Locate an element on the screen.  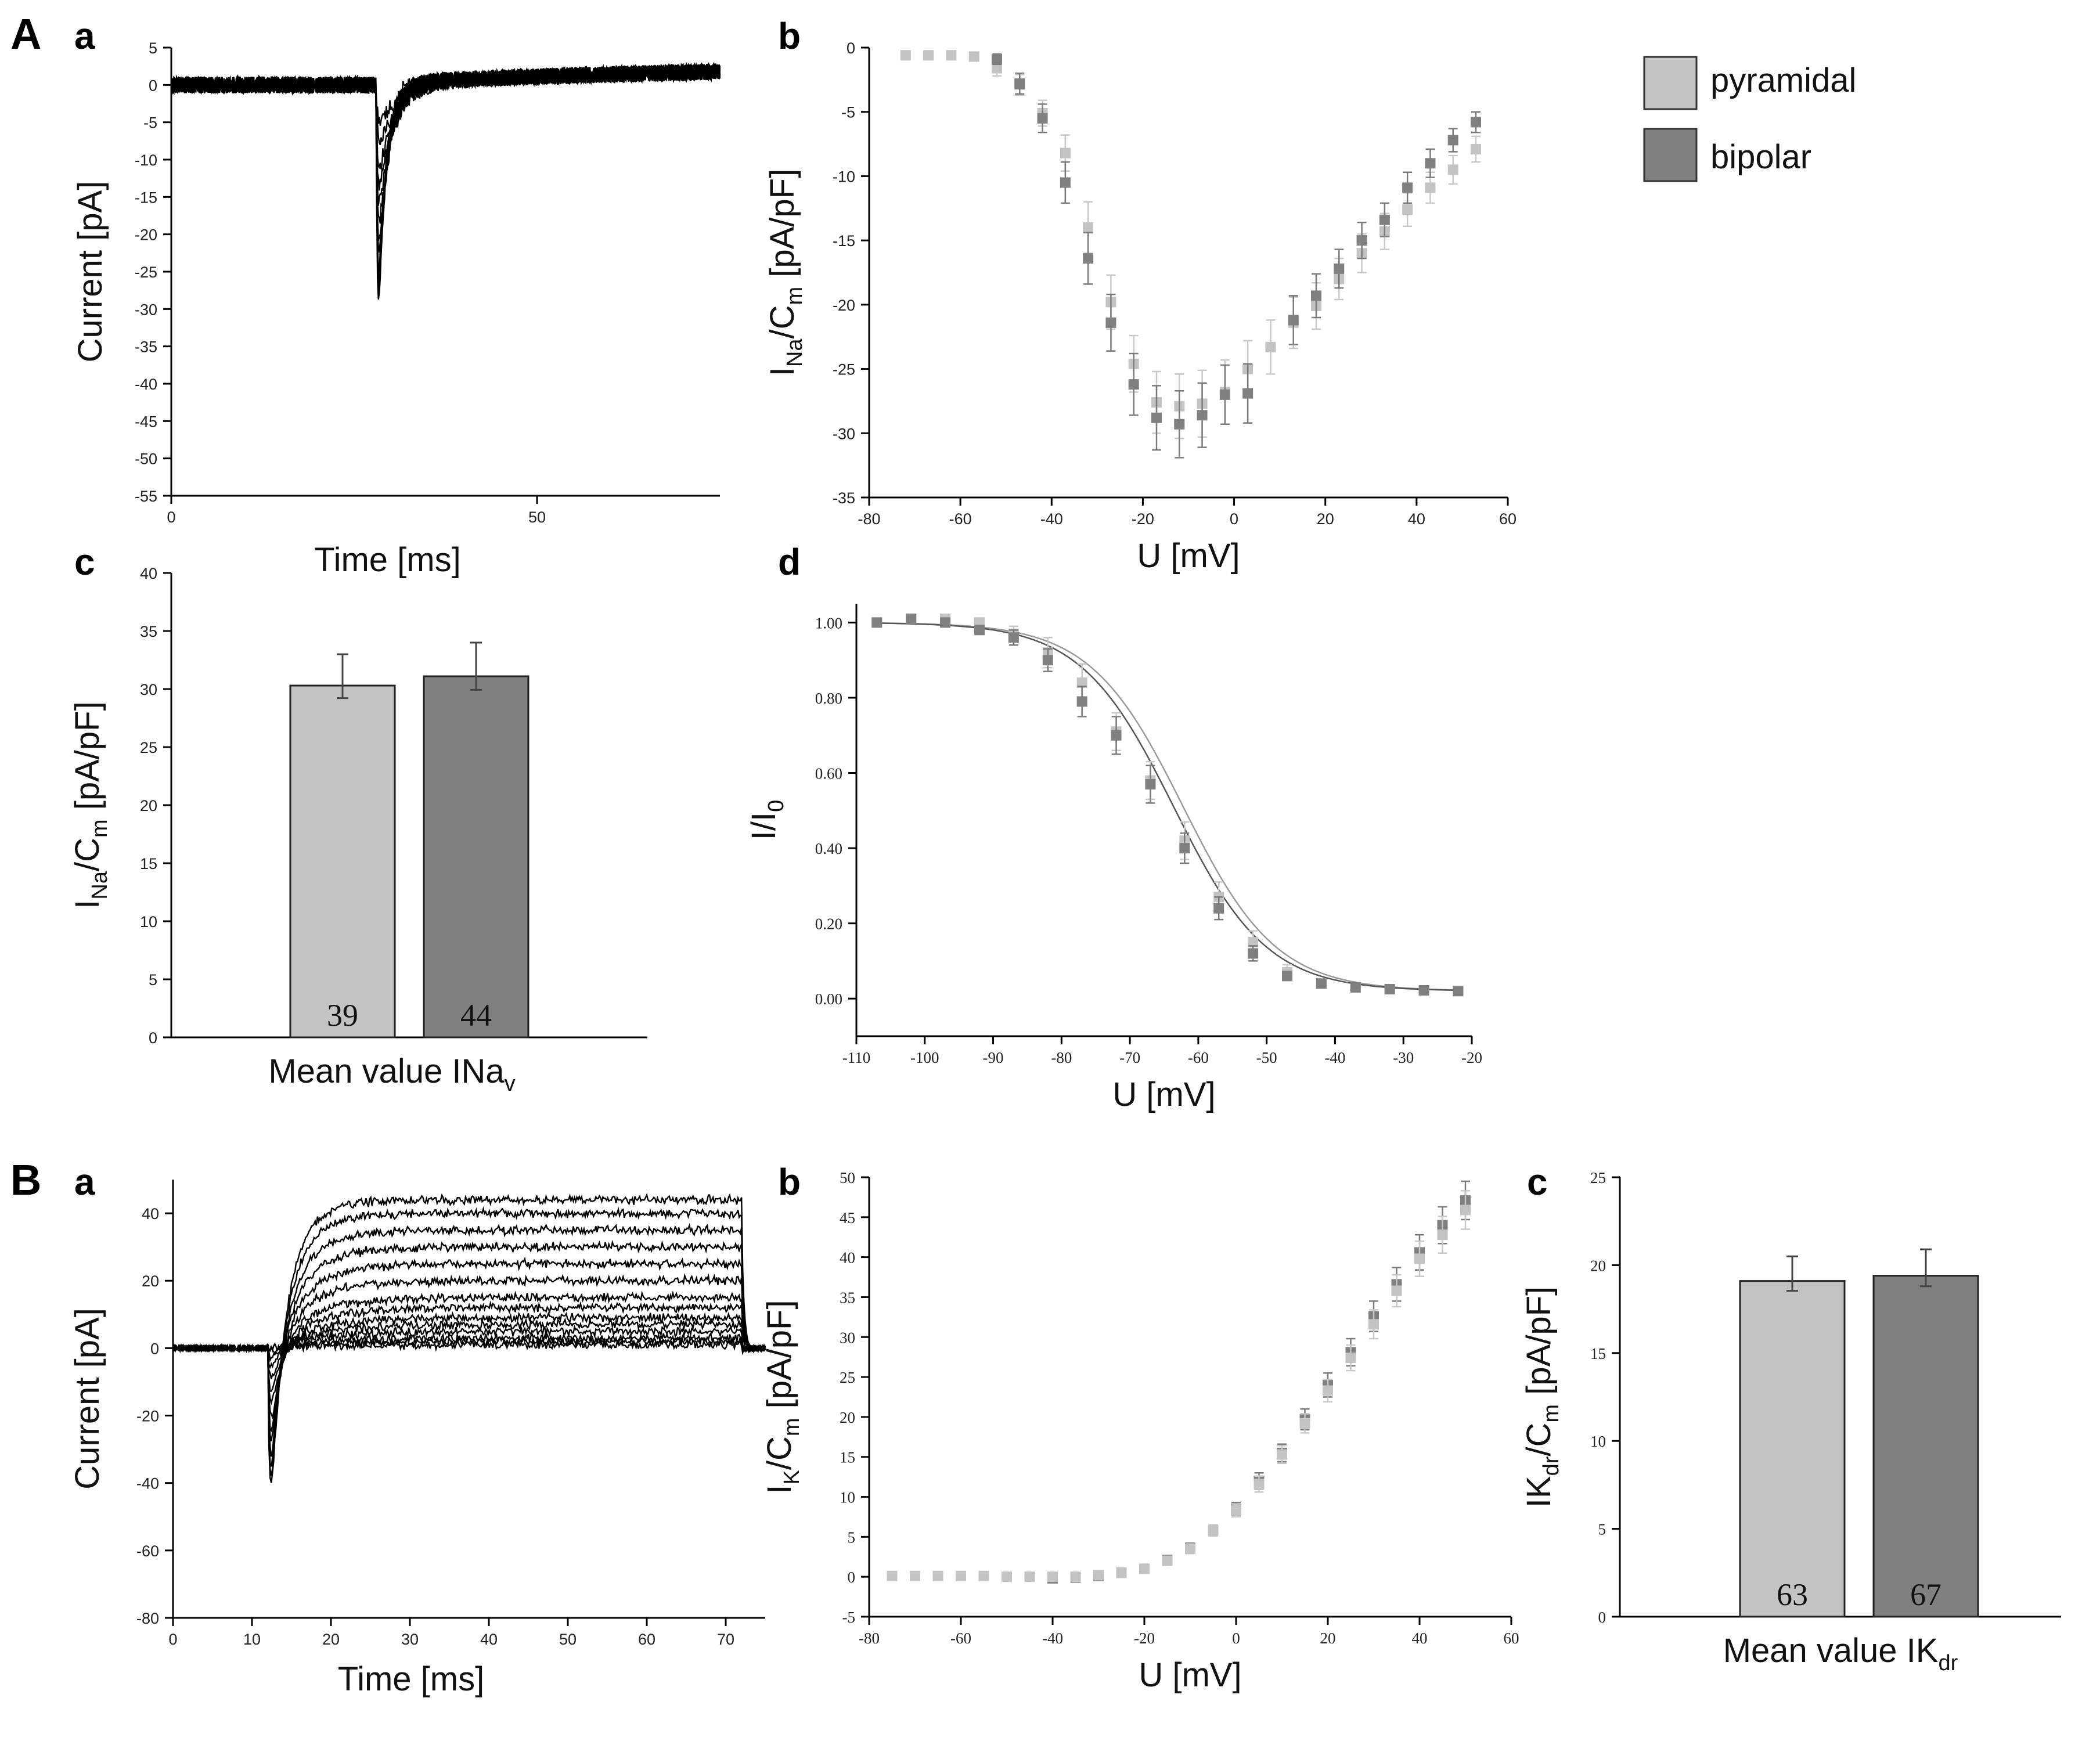
x-tick-label: -20 is located at coordinates (1472, 1057).